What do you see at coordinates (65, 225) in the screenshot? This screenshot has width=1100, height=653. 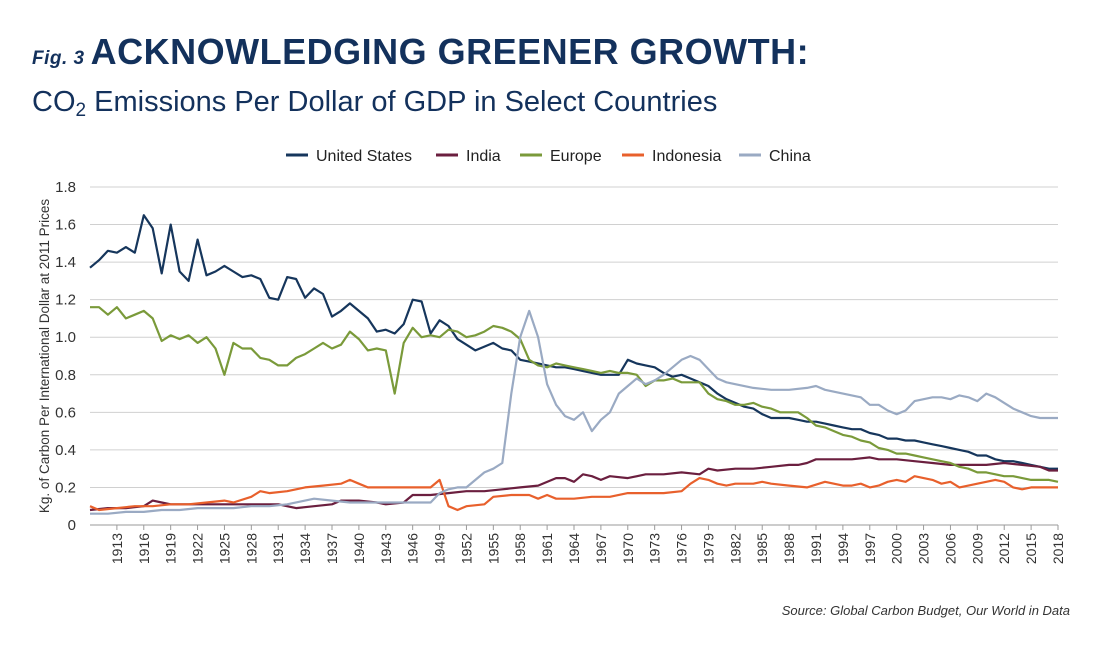 I see `y-tick-label: 1.6` at bounding box center [65, 225].